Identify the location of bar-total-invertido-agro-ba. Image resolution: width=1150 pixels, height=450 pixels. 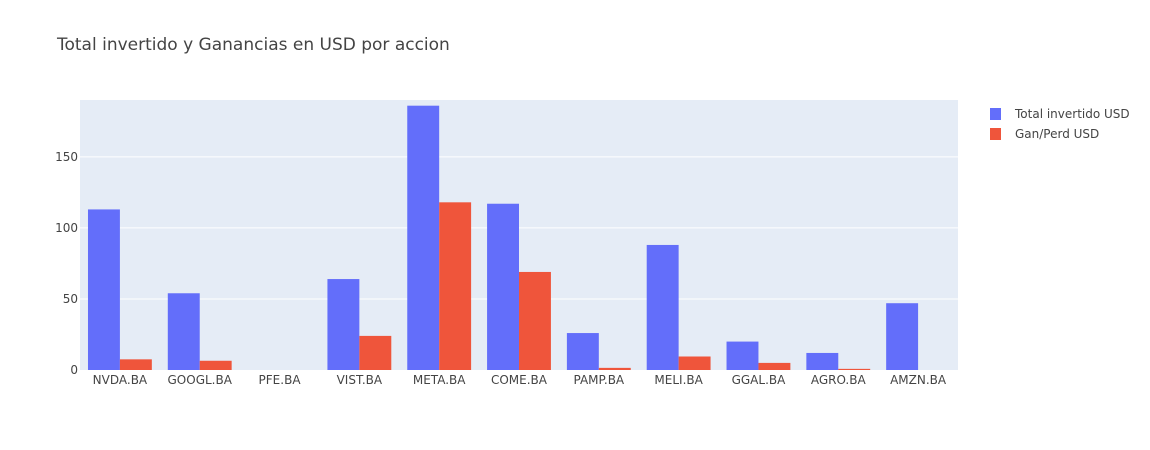
(822, 361).